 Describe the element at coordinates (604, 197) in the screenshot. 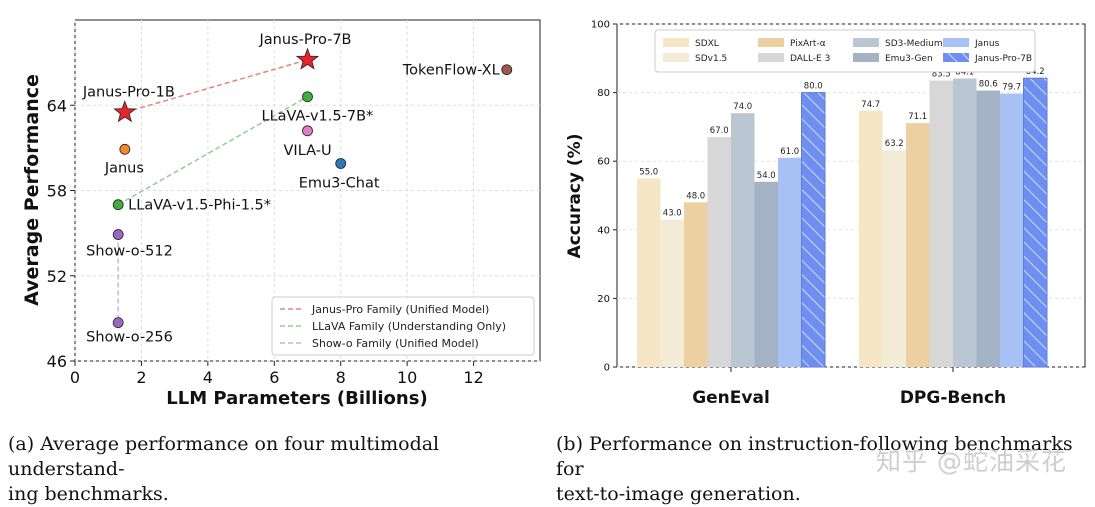

I see `bar-y-ticks: 0 20 40 60 80 100` at that location.